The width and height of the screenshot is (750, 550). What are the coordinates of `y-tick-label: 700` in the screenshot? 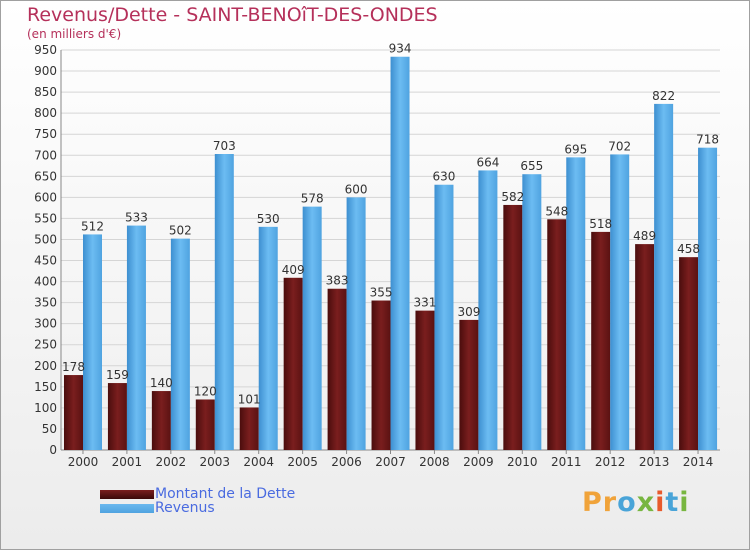 It's located at (45, 155).